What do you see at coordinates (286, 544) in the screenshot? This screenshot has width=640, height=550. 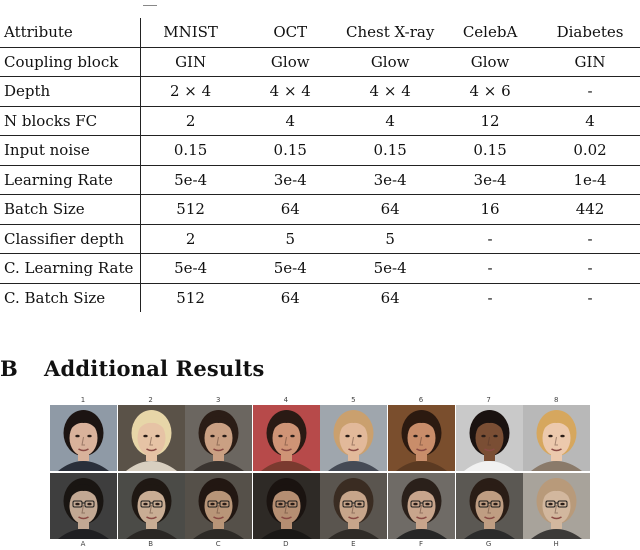 I see `bottom-index-label: D` at bounding box center [286, 544].